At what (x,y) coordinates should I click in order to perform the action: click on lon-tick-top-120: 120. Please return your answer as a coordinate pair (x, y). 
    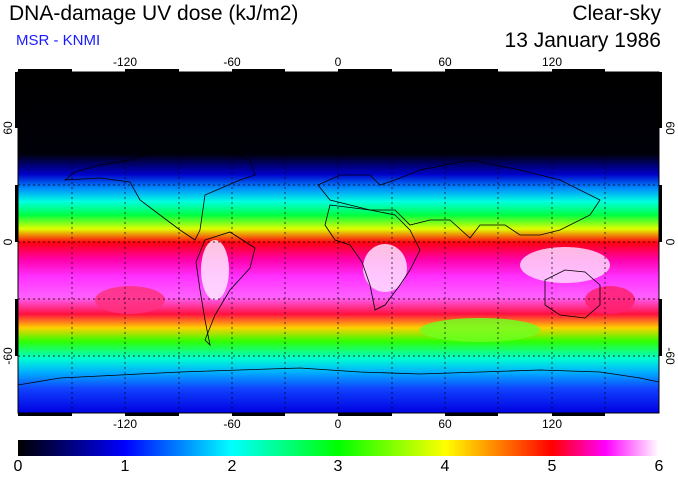
    Looking at the image, I should click on (552, 62).